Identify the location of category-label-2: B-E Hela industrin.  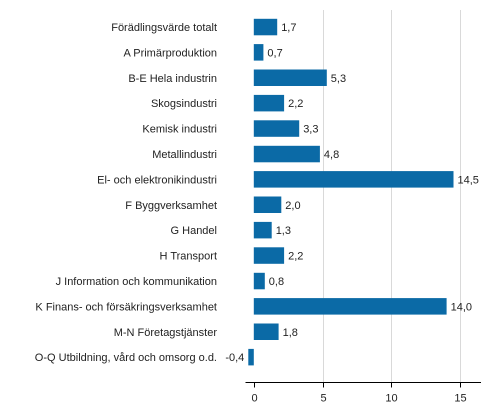
(172, 79).